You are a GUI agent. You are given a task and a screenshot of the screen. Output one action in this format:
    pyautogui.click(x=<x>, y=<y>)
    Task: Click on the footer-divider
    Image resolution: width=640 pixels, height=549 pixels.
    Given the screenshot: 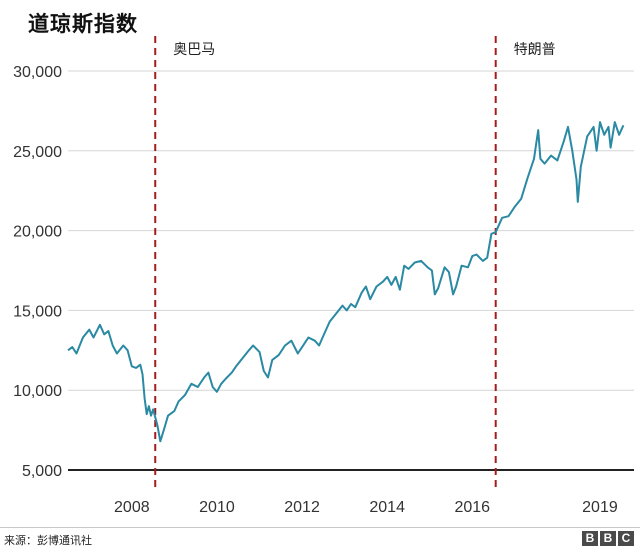 What is the action you would take?
    pyautogui.click(x=320, y=527)
    